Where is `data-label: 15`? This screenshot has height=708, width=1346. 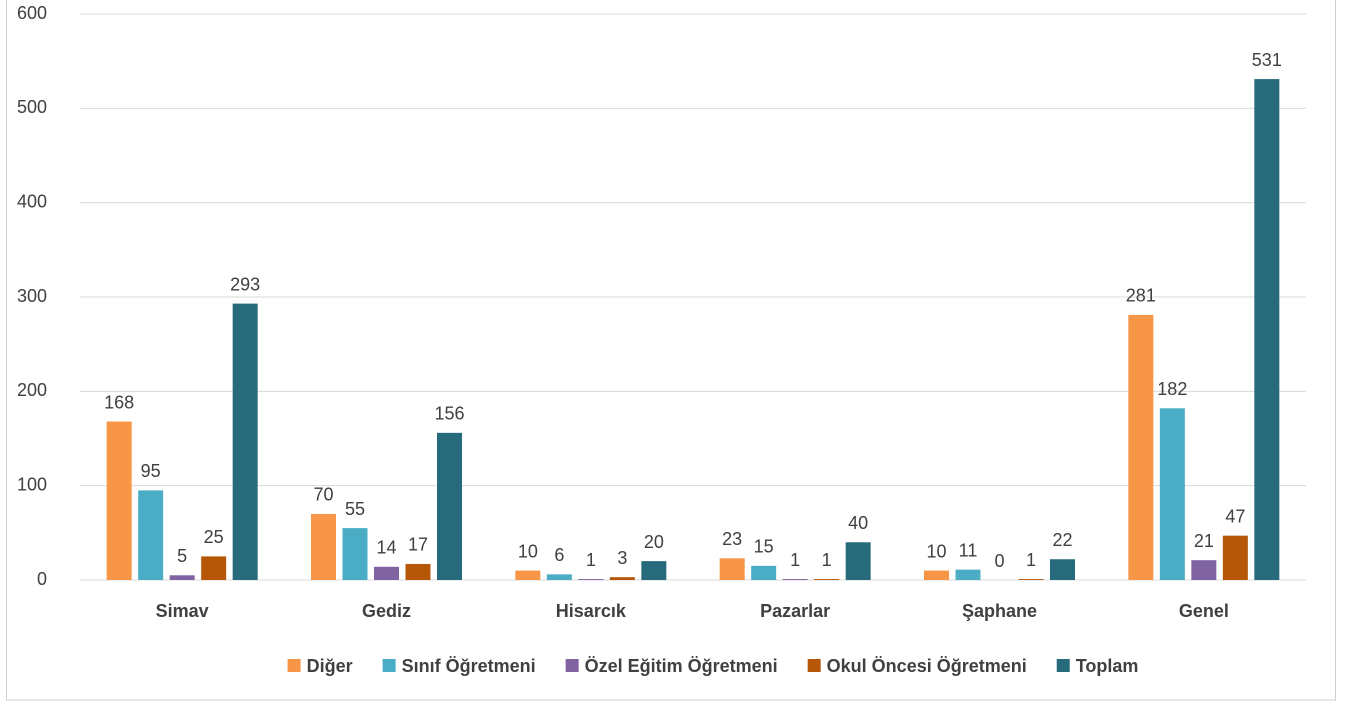
data-label: 15 is located at coordinates (764, 547).